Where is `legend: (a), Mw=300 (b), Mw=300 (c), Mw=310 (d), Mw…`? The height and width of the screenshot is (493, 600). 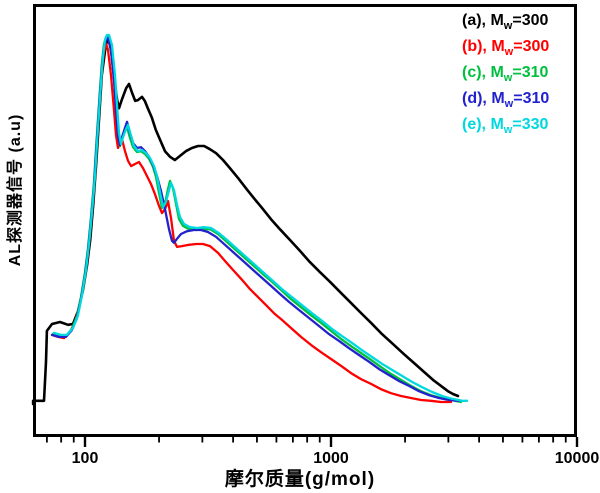 legend: (a), Mw=300 (b), Mw=300 (c), Mw=310 (d), Mw… is located at coordinates (505, 73).